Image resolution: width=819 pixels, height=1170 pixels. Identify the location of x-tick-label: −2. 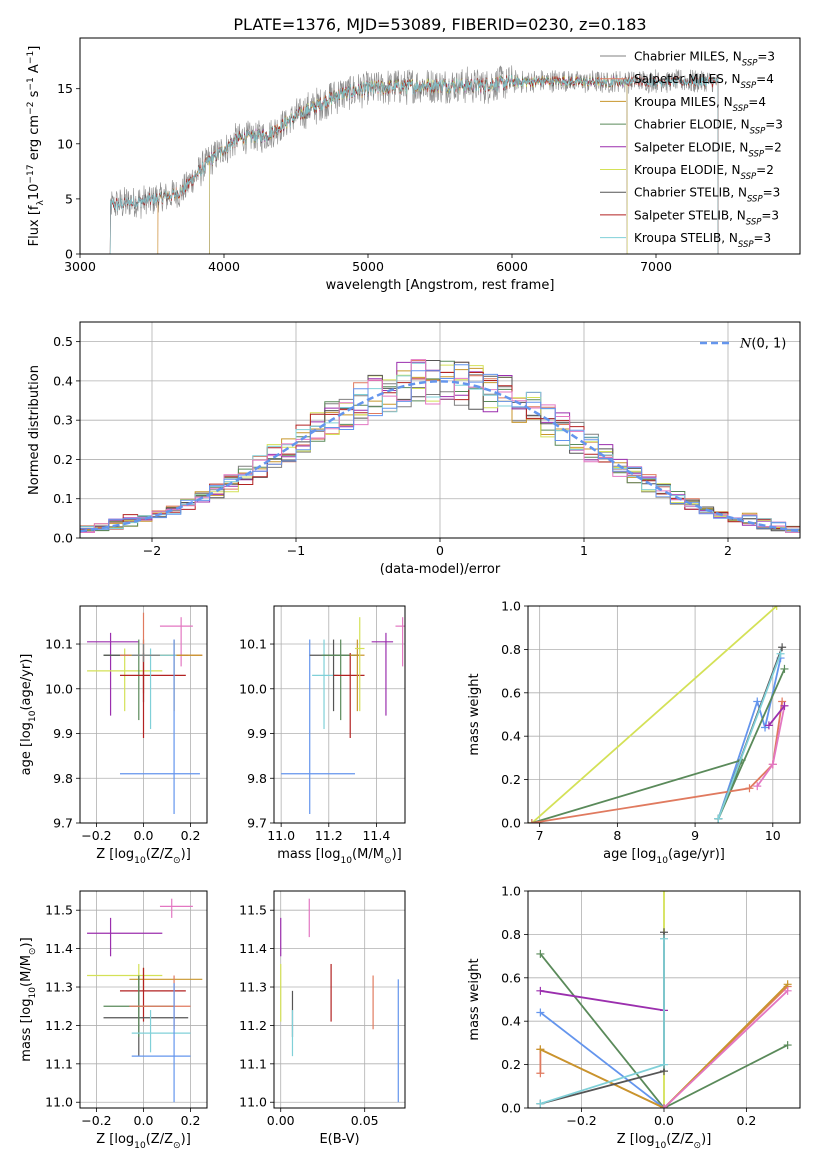
(152, 550).